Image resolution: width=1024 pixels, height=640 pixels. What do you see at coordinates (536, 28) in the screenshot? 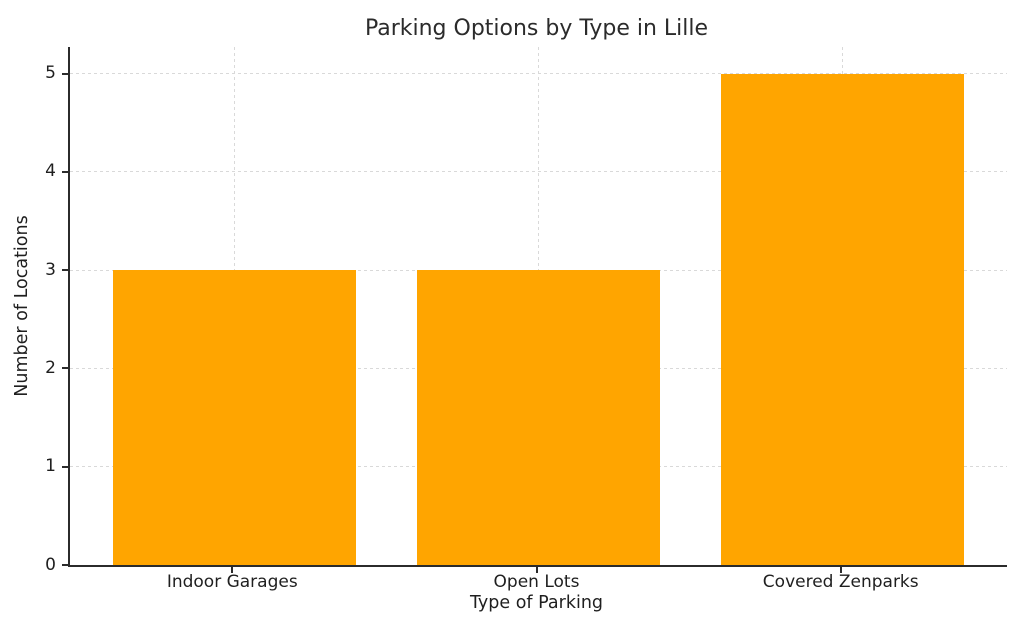
I see `chart-title: Parking Options by Type in Lille` at bounding box center [536, 28].